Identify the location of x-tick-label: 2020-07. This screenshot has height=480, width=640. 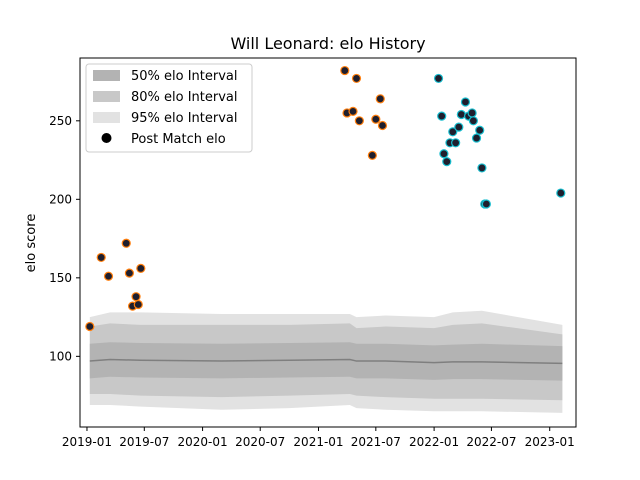
(260, 442).